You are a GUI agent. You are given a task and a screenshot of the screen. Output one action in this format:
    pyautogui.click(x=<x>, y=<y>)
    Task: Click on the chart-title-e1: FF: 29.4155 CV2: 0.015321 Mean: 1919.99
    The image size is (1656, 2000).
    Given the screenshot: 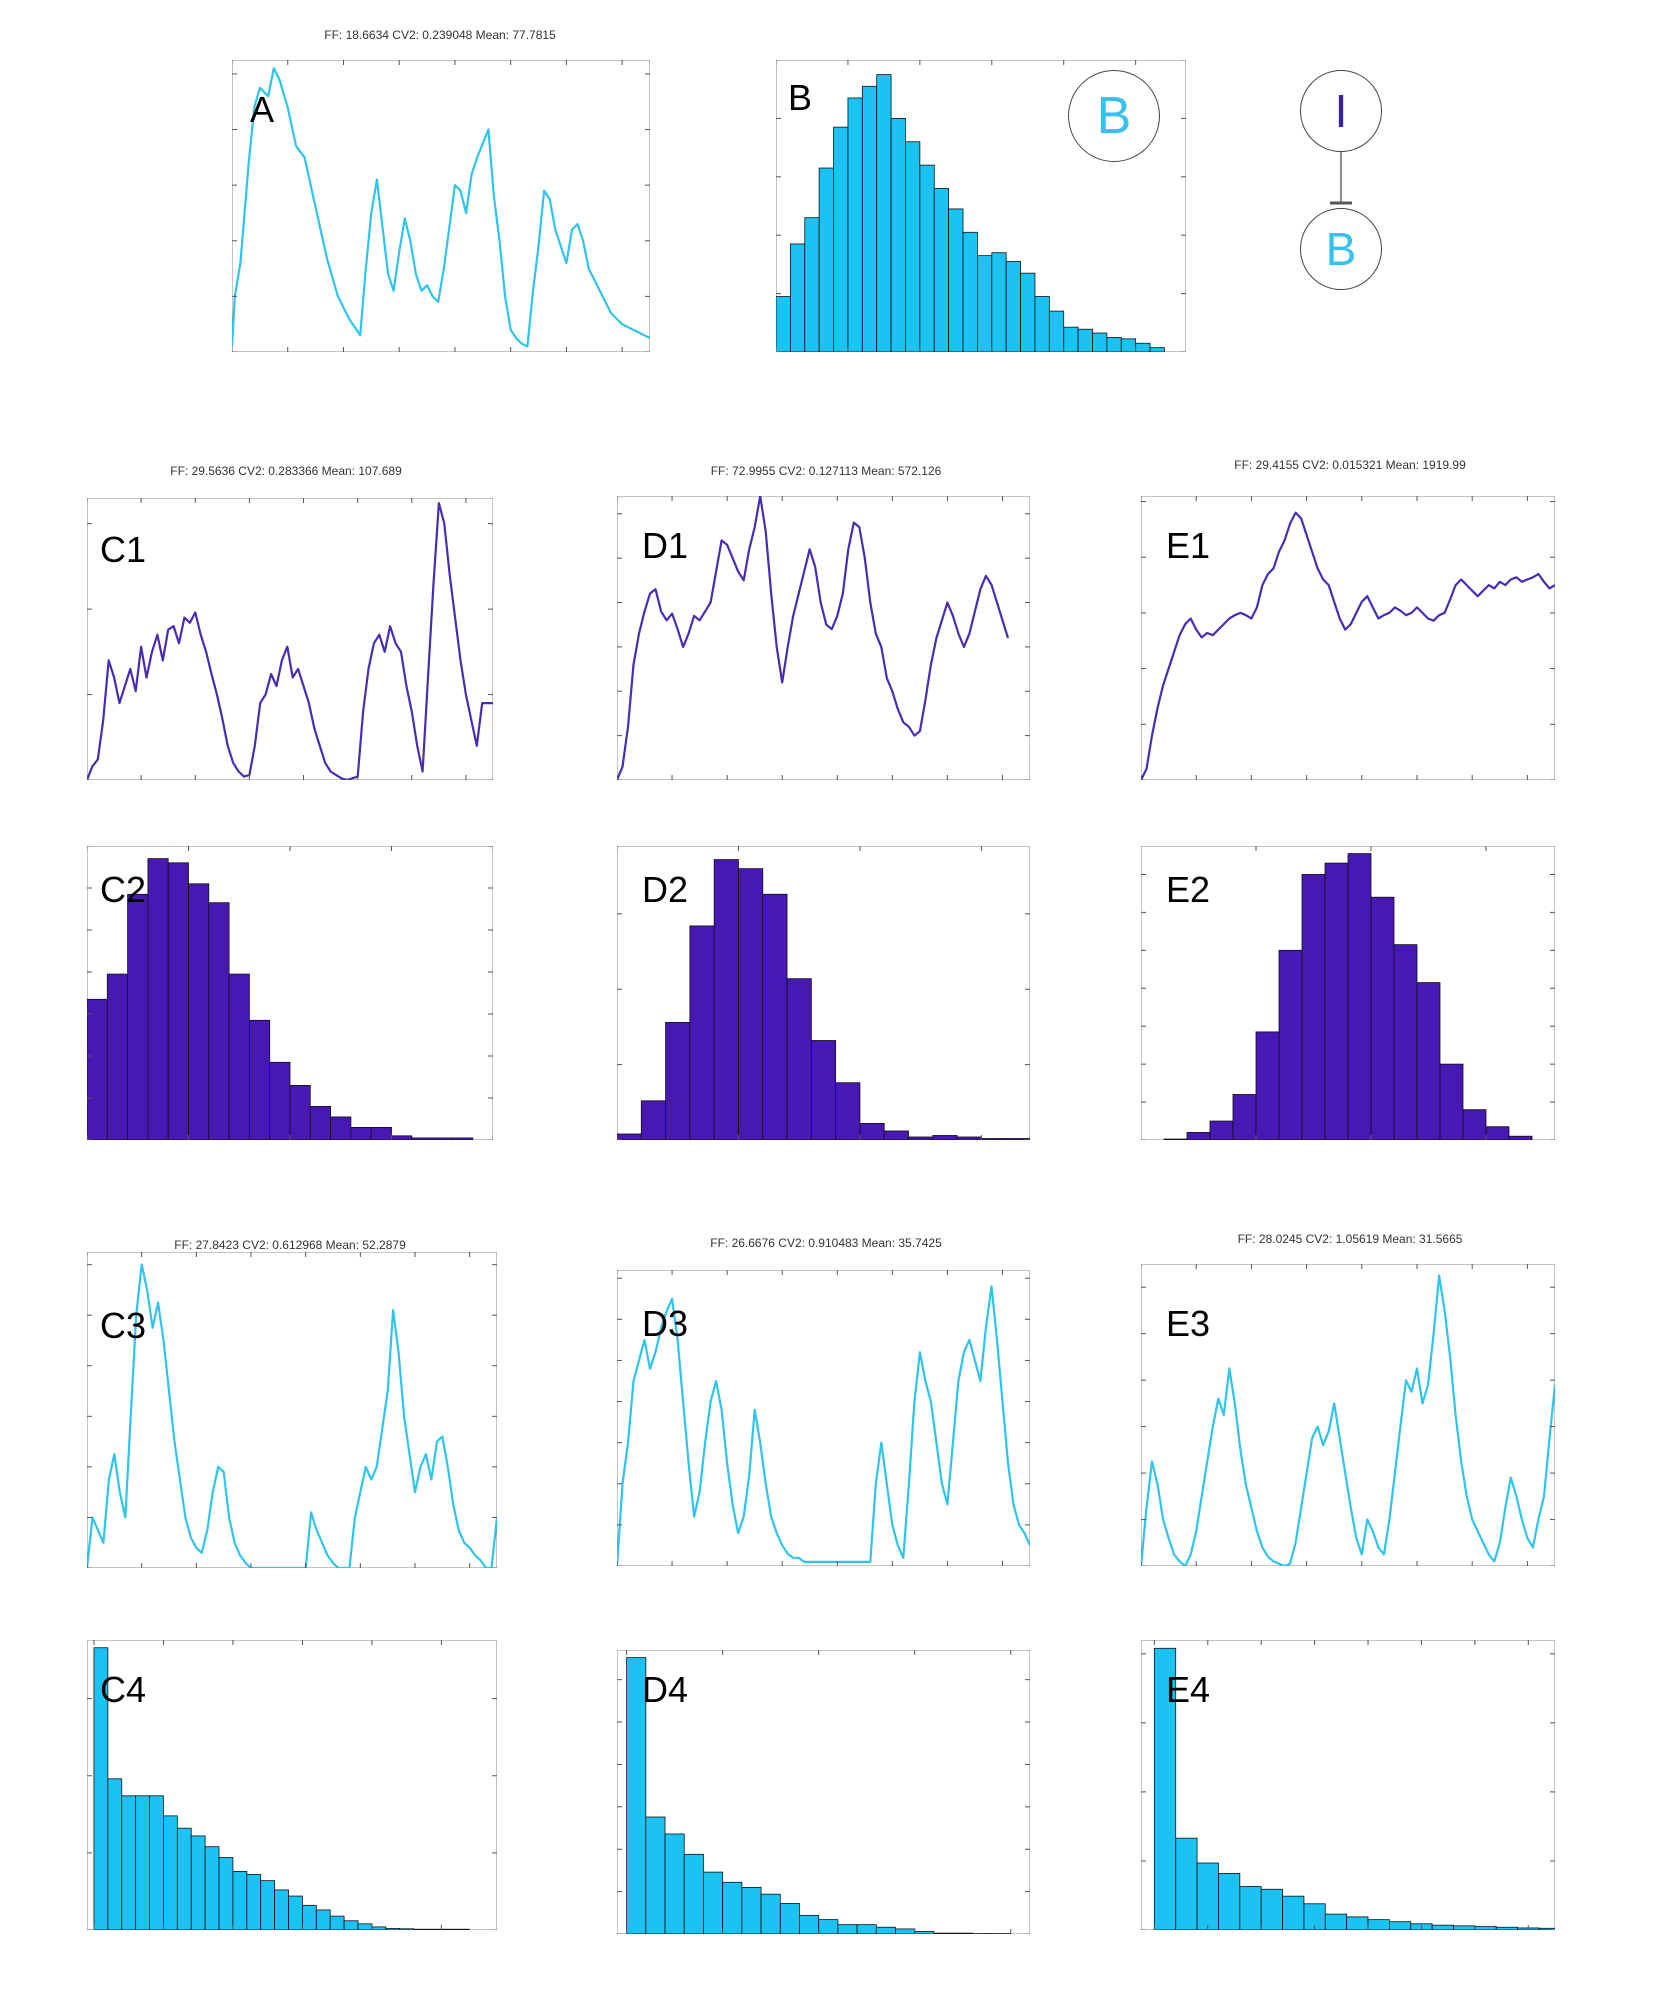 What is the action you would take?
    pyautogui.click(x=1350, y=465)
    